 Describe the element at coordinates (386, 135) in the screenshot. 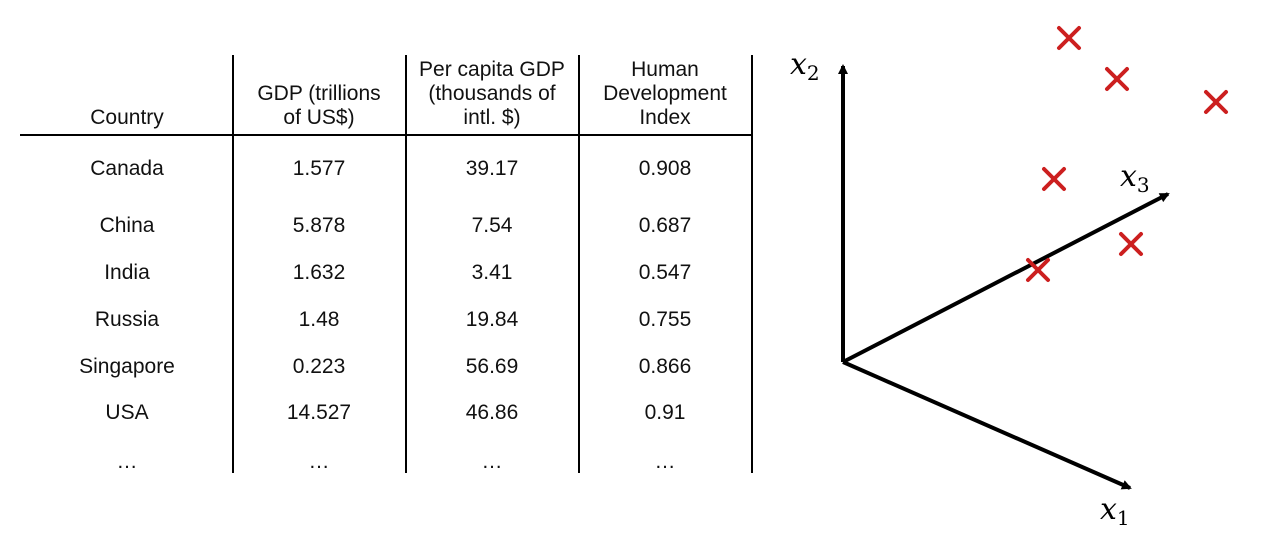

I see `header-divider` at that location.